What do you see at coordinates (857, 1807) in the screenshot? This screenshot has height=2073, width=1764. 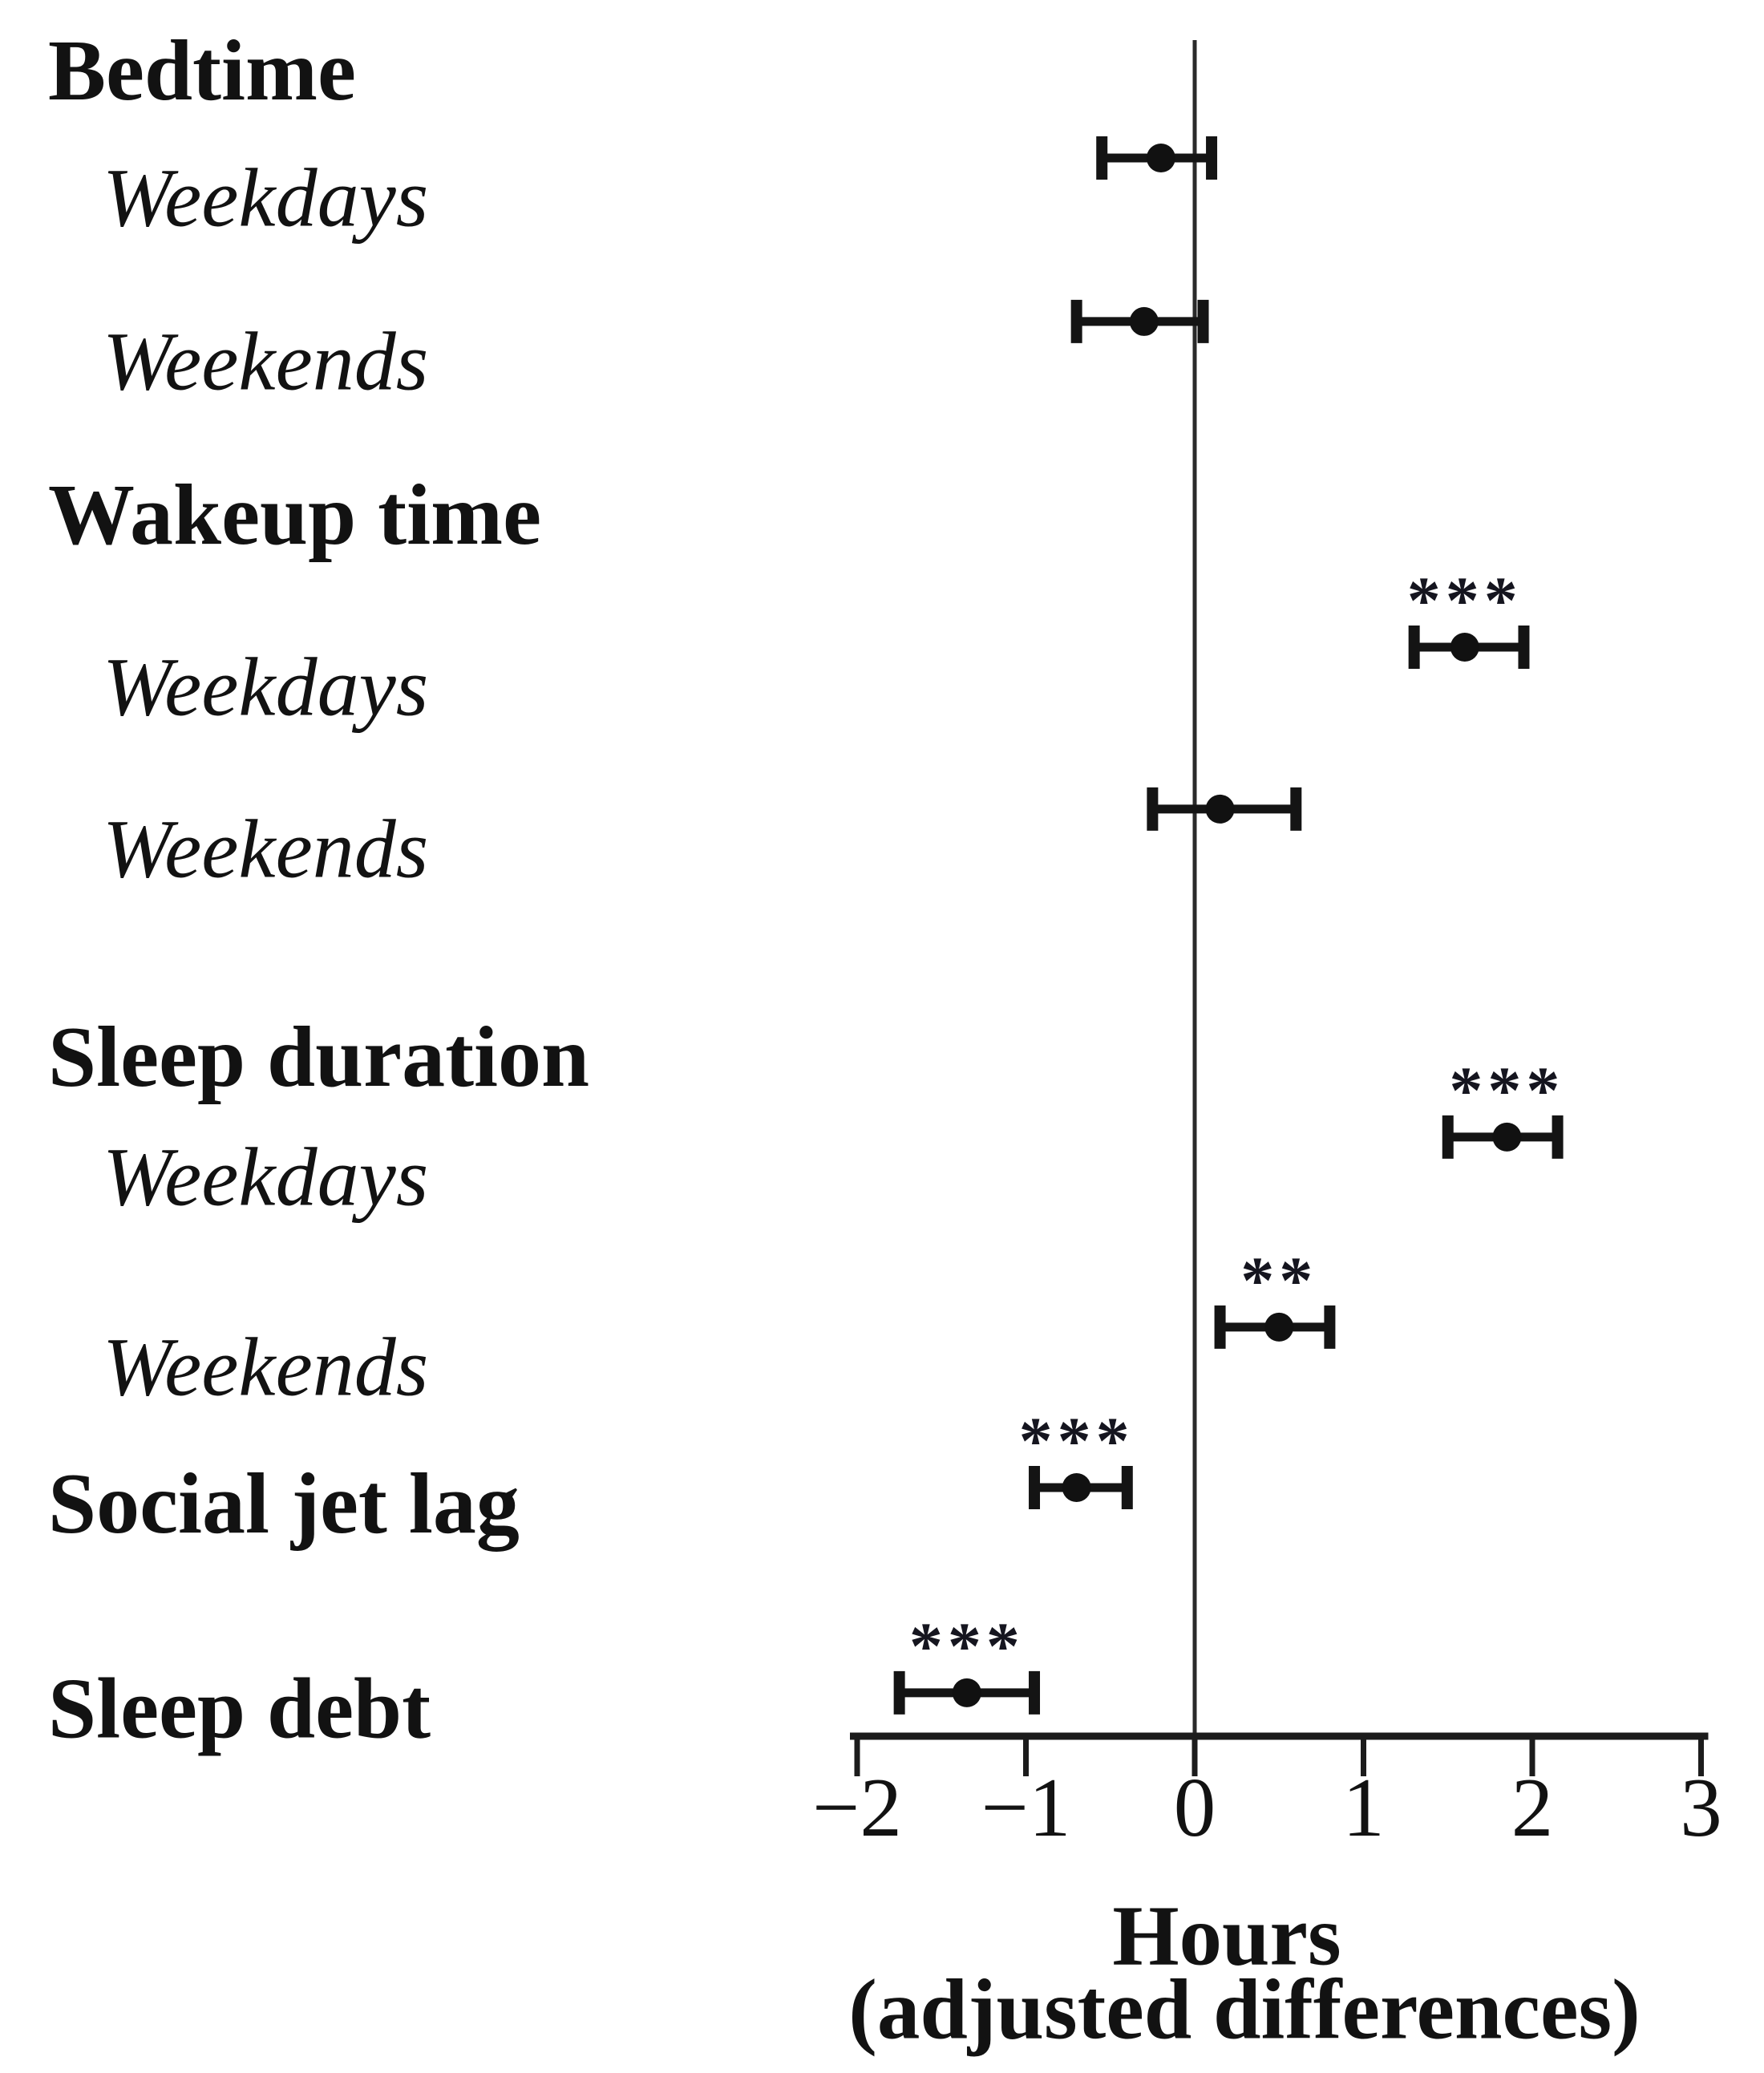 I see `x-tick-label: −2` at bounding box center [857, 1807].